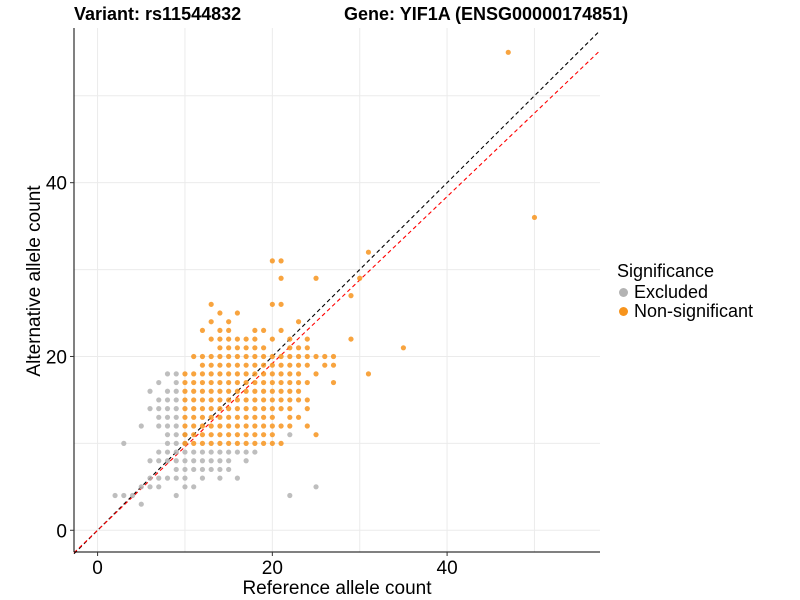  What do you see at coordinates (447, 568) in the screenshot?
I see `x-tick-label: 40` at bounding box center [447, 568].